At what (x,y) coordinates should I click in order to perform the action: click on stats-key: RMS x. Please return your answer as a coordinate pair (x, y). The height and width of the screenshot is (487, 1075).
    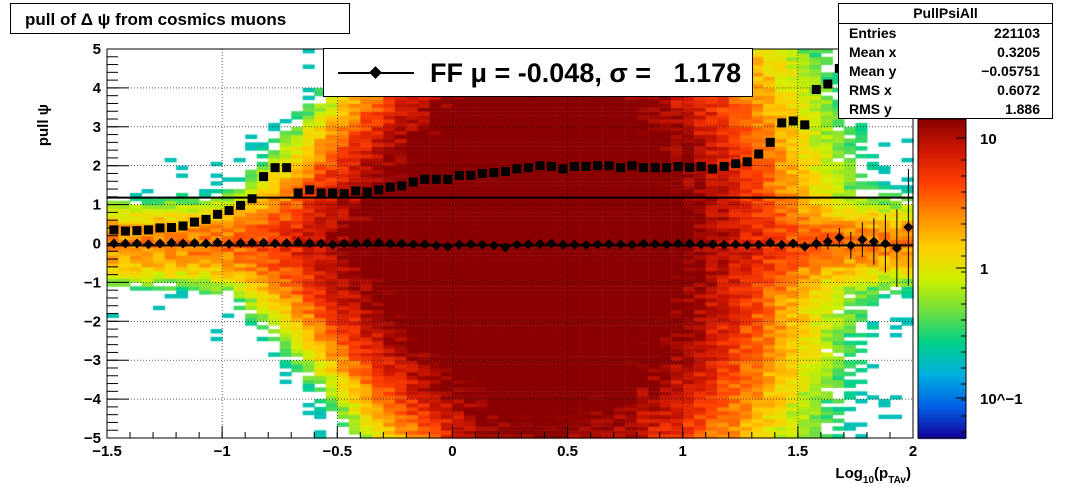
    Looking at the image, I should click on (870, 90).